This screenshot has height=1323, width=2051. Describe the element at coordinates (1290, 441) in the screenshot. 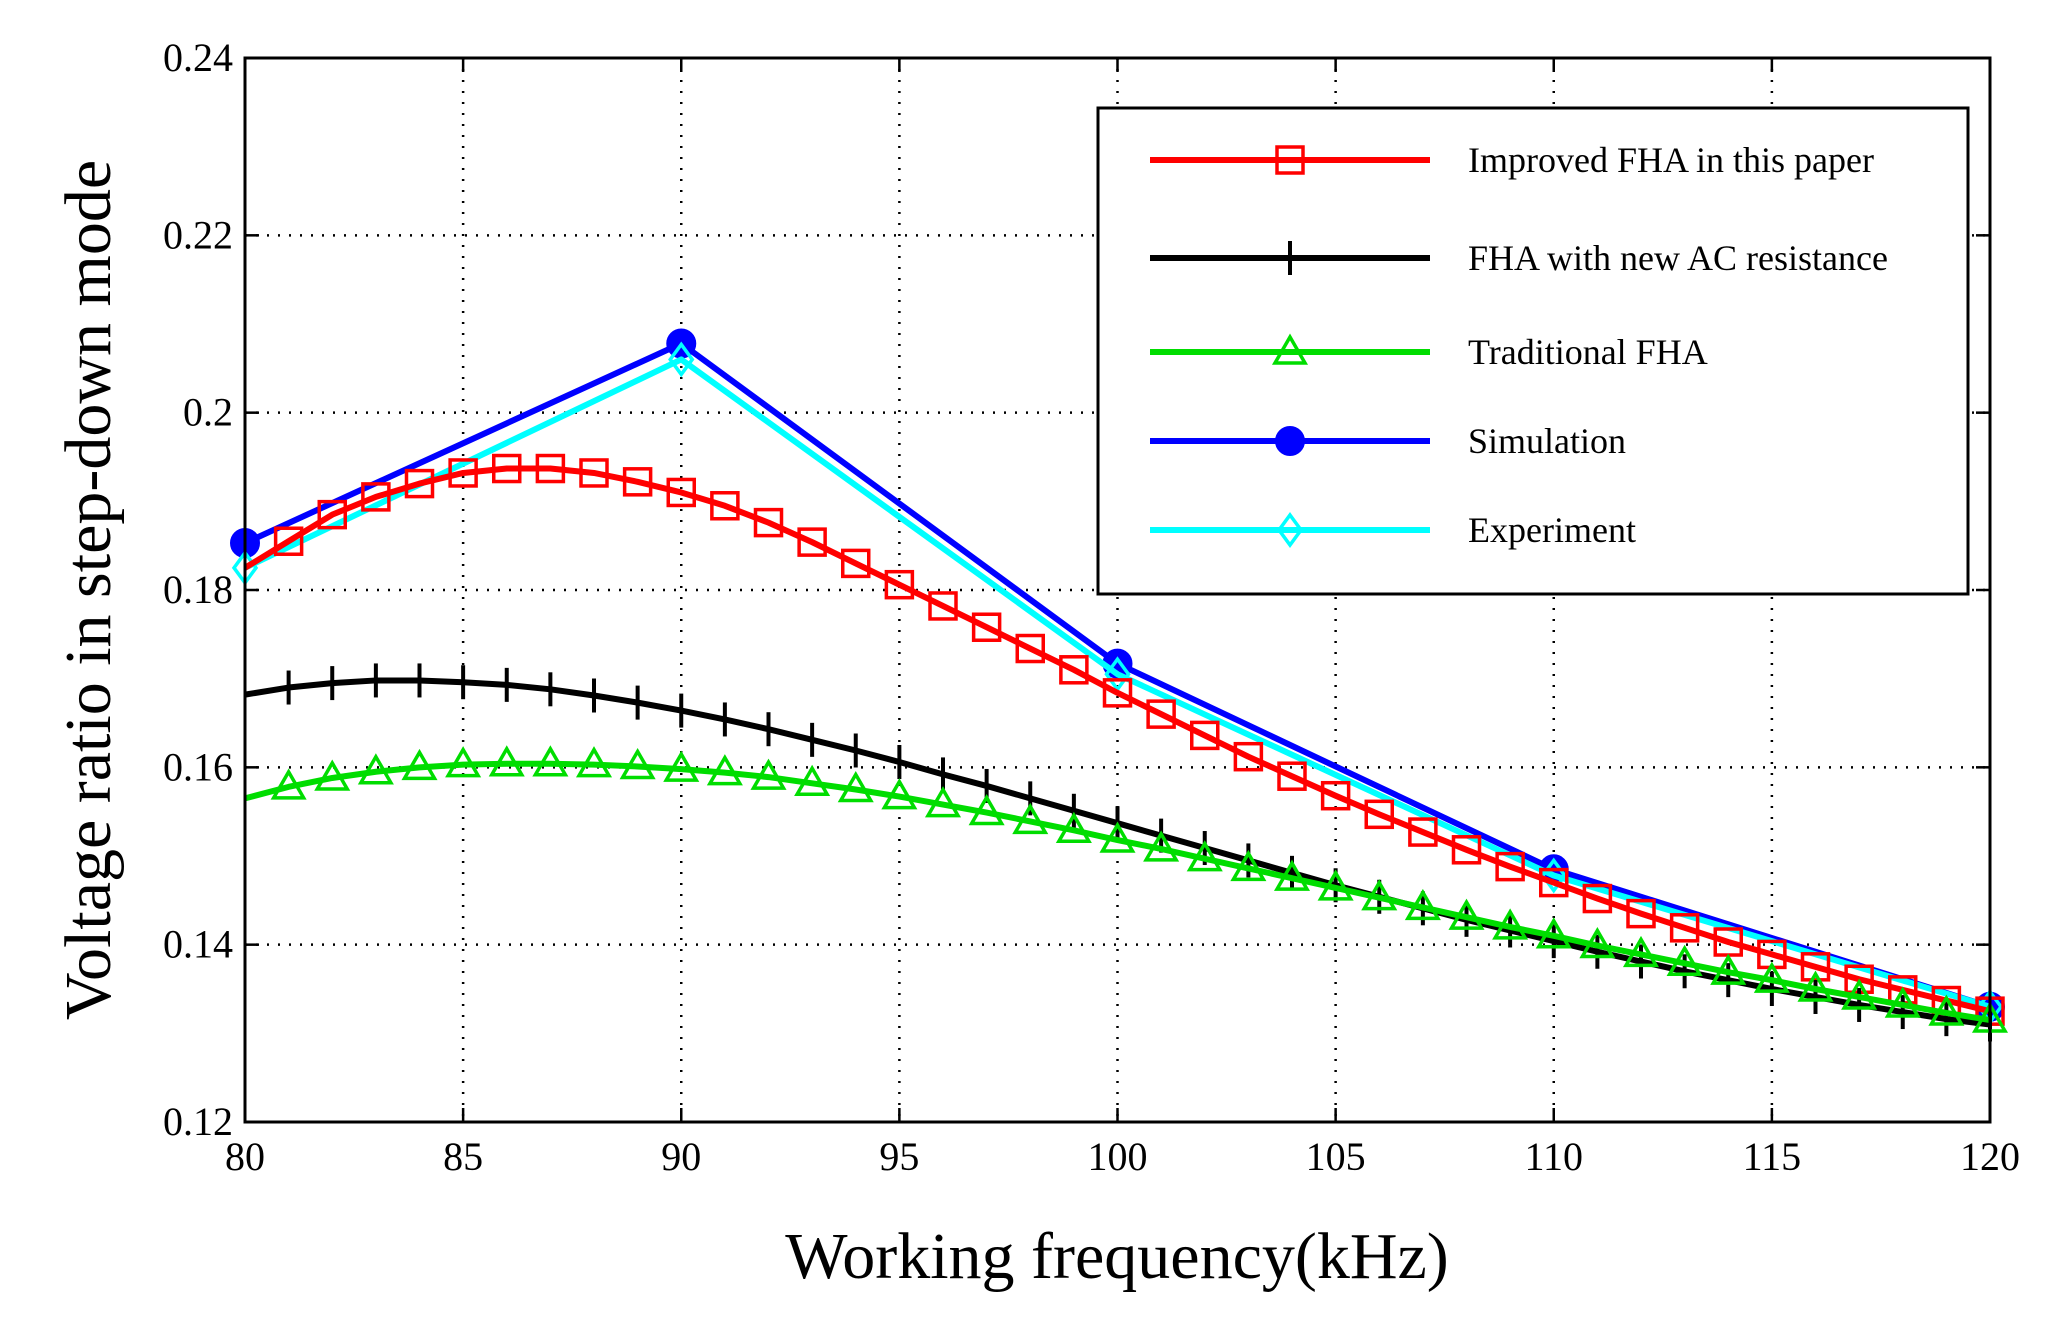

I see `legend-circle-marker` at that location.